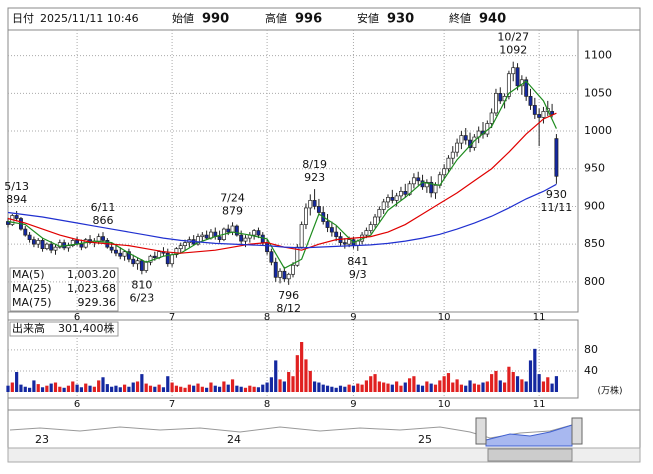 The image size is (653, 474). I want to click on volume-panel, so click(293, 359).